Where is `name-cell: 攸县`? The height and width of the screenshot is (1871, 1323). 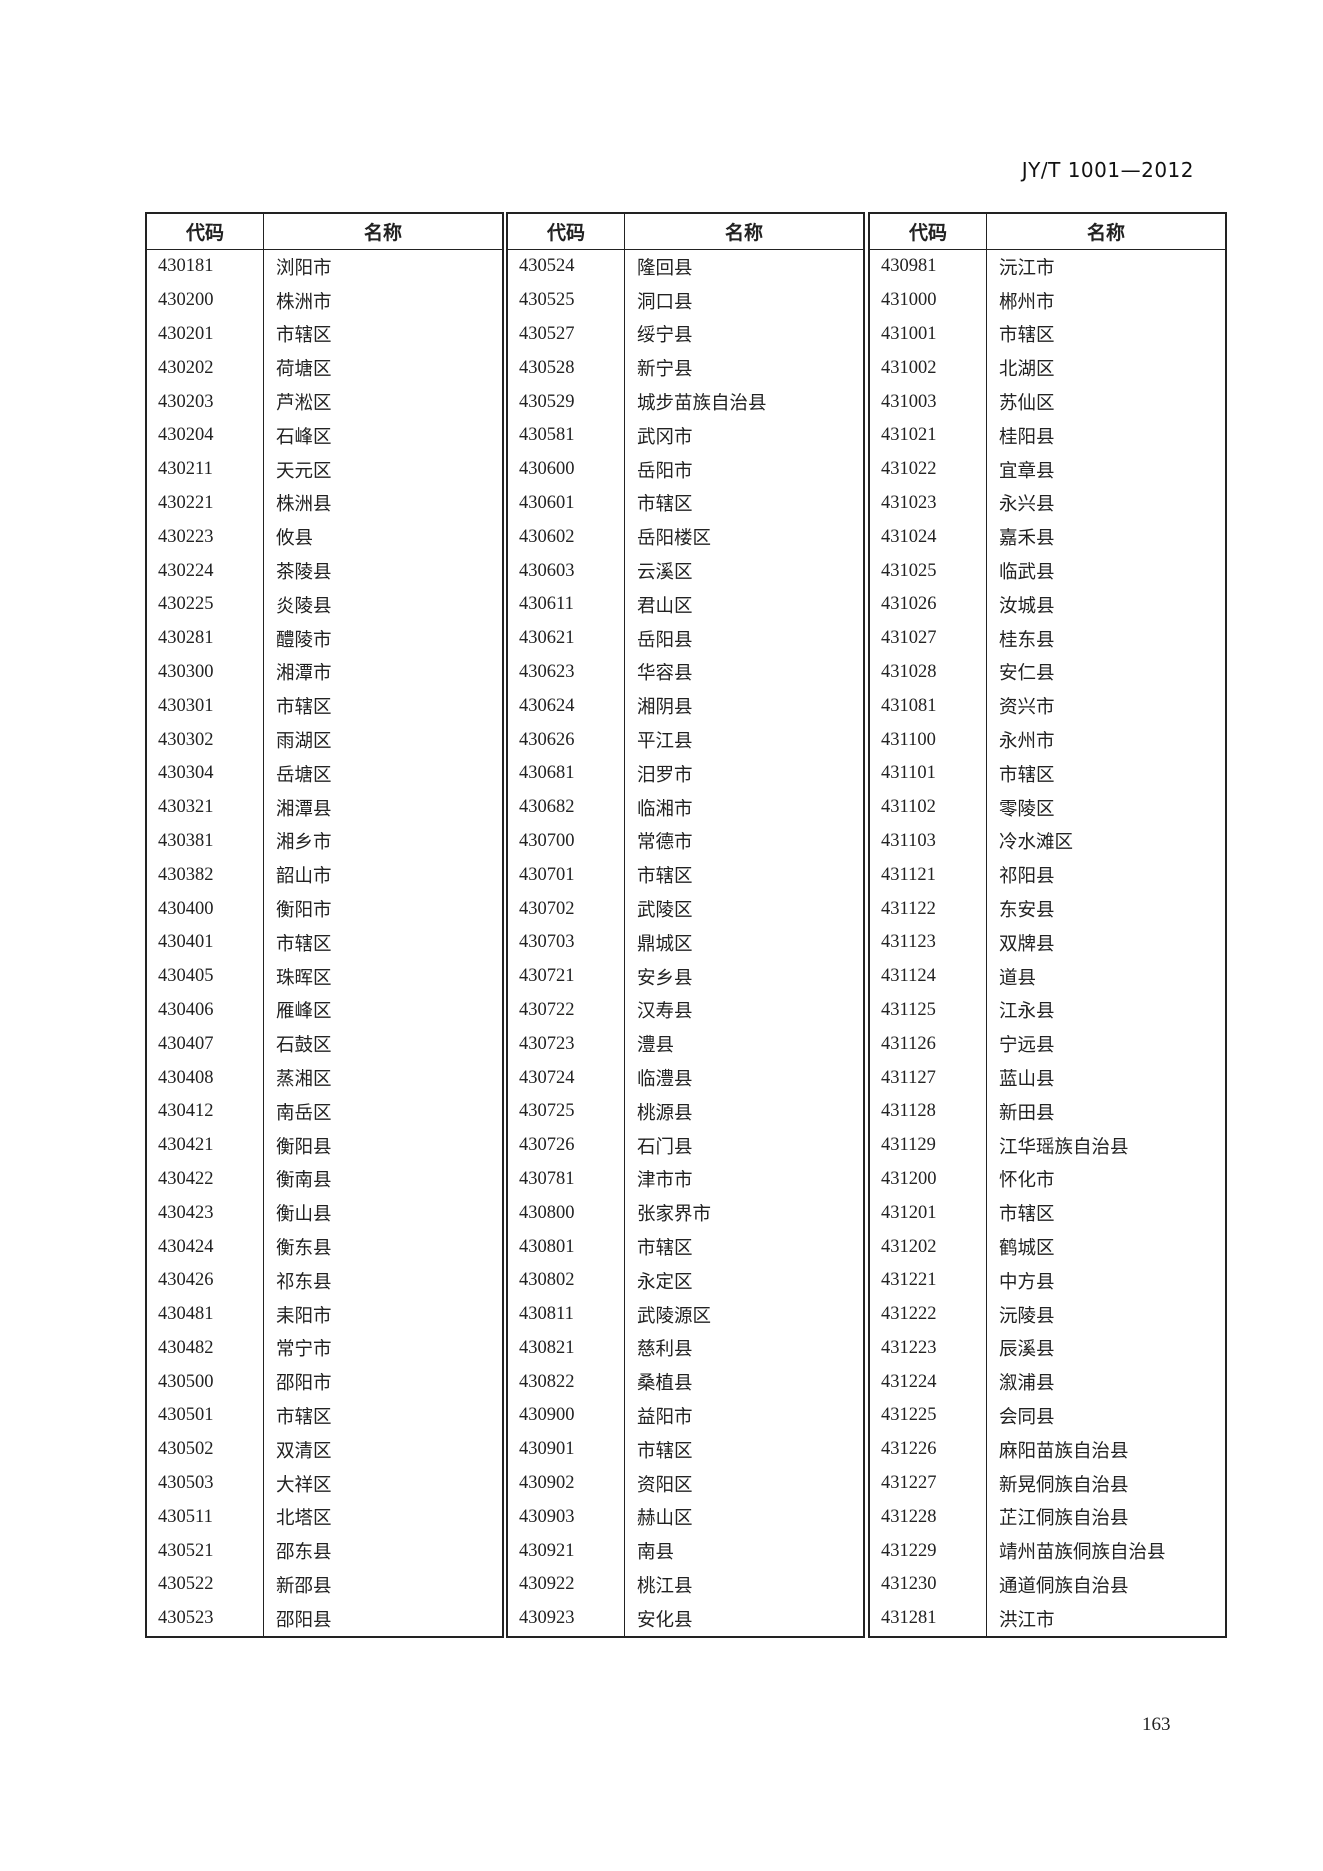 name-cell: 攸县 is located at coordinates (295, 539).